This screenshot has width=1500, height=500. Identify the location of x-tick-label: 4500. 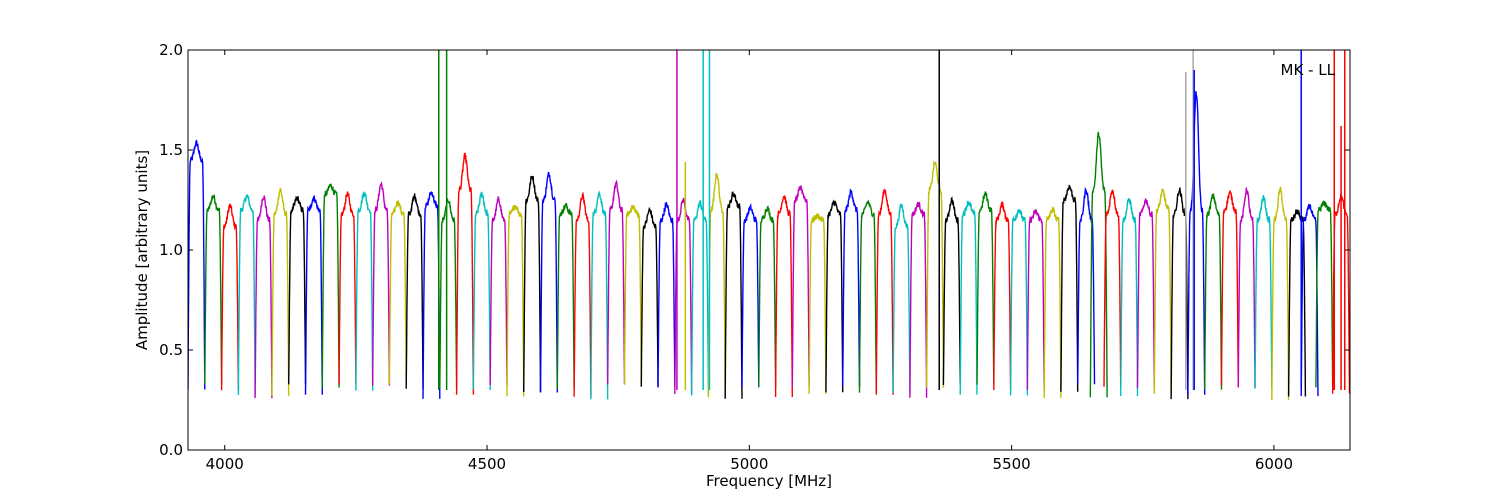
(487, 464).